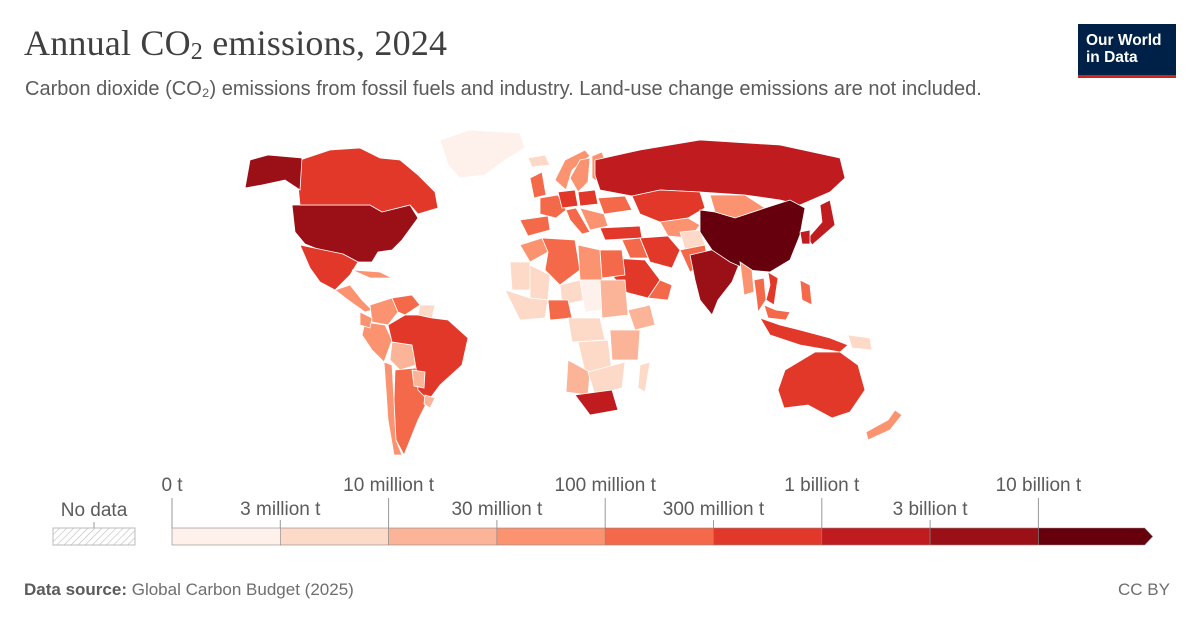 Image resolution: width=1200 pixels, height=627 pixels. Describe the element at coordinates (752, 236) in the screenshot. I see `country-china` at that location.